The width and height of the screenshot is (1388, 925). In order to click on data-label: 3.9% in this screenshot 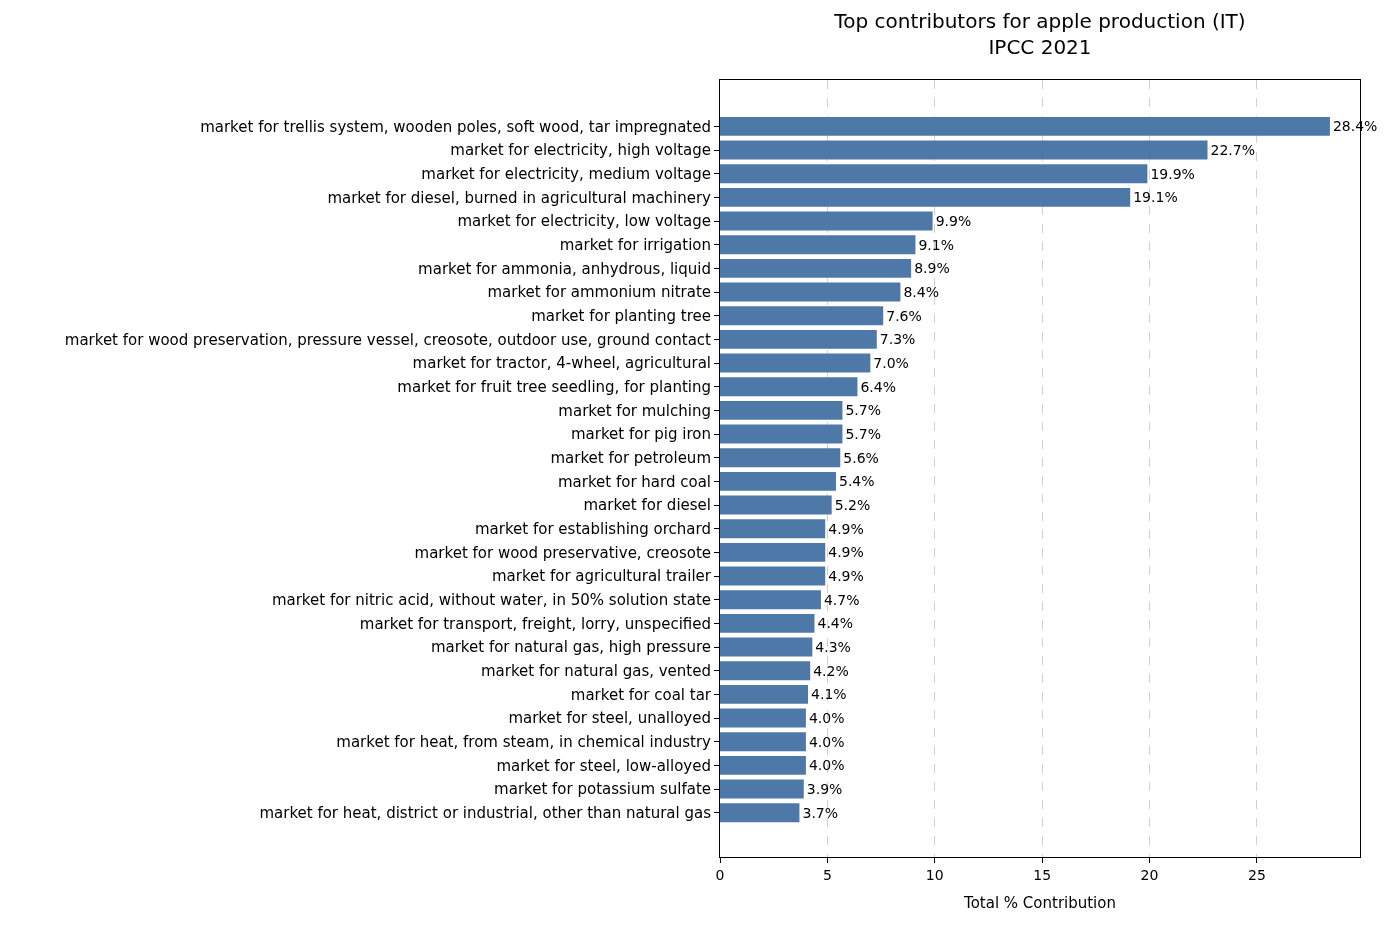, I will do `click(824, 789)`.